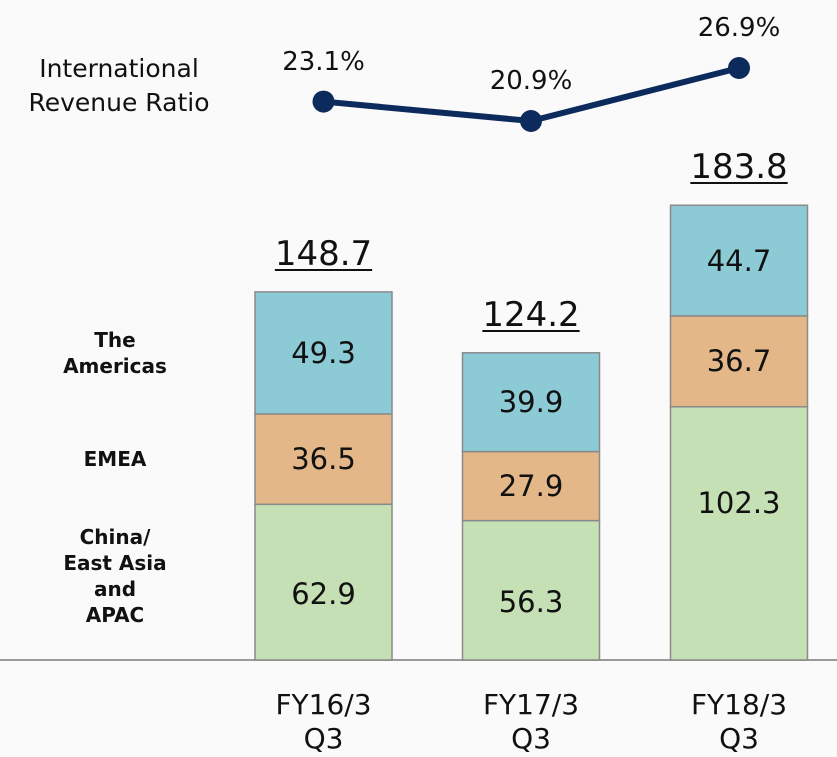 The width and height of the screenshot is (837, 757). What do you see at coordinates (531, 721) in the screenshot?
I see `x-tick-label: FY17/3 Q3` at bounding box center [531, 721].